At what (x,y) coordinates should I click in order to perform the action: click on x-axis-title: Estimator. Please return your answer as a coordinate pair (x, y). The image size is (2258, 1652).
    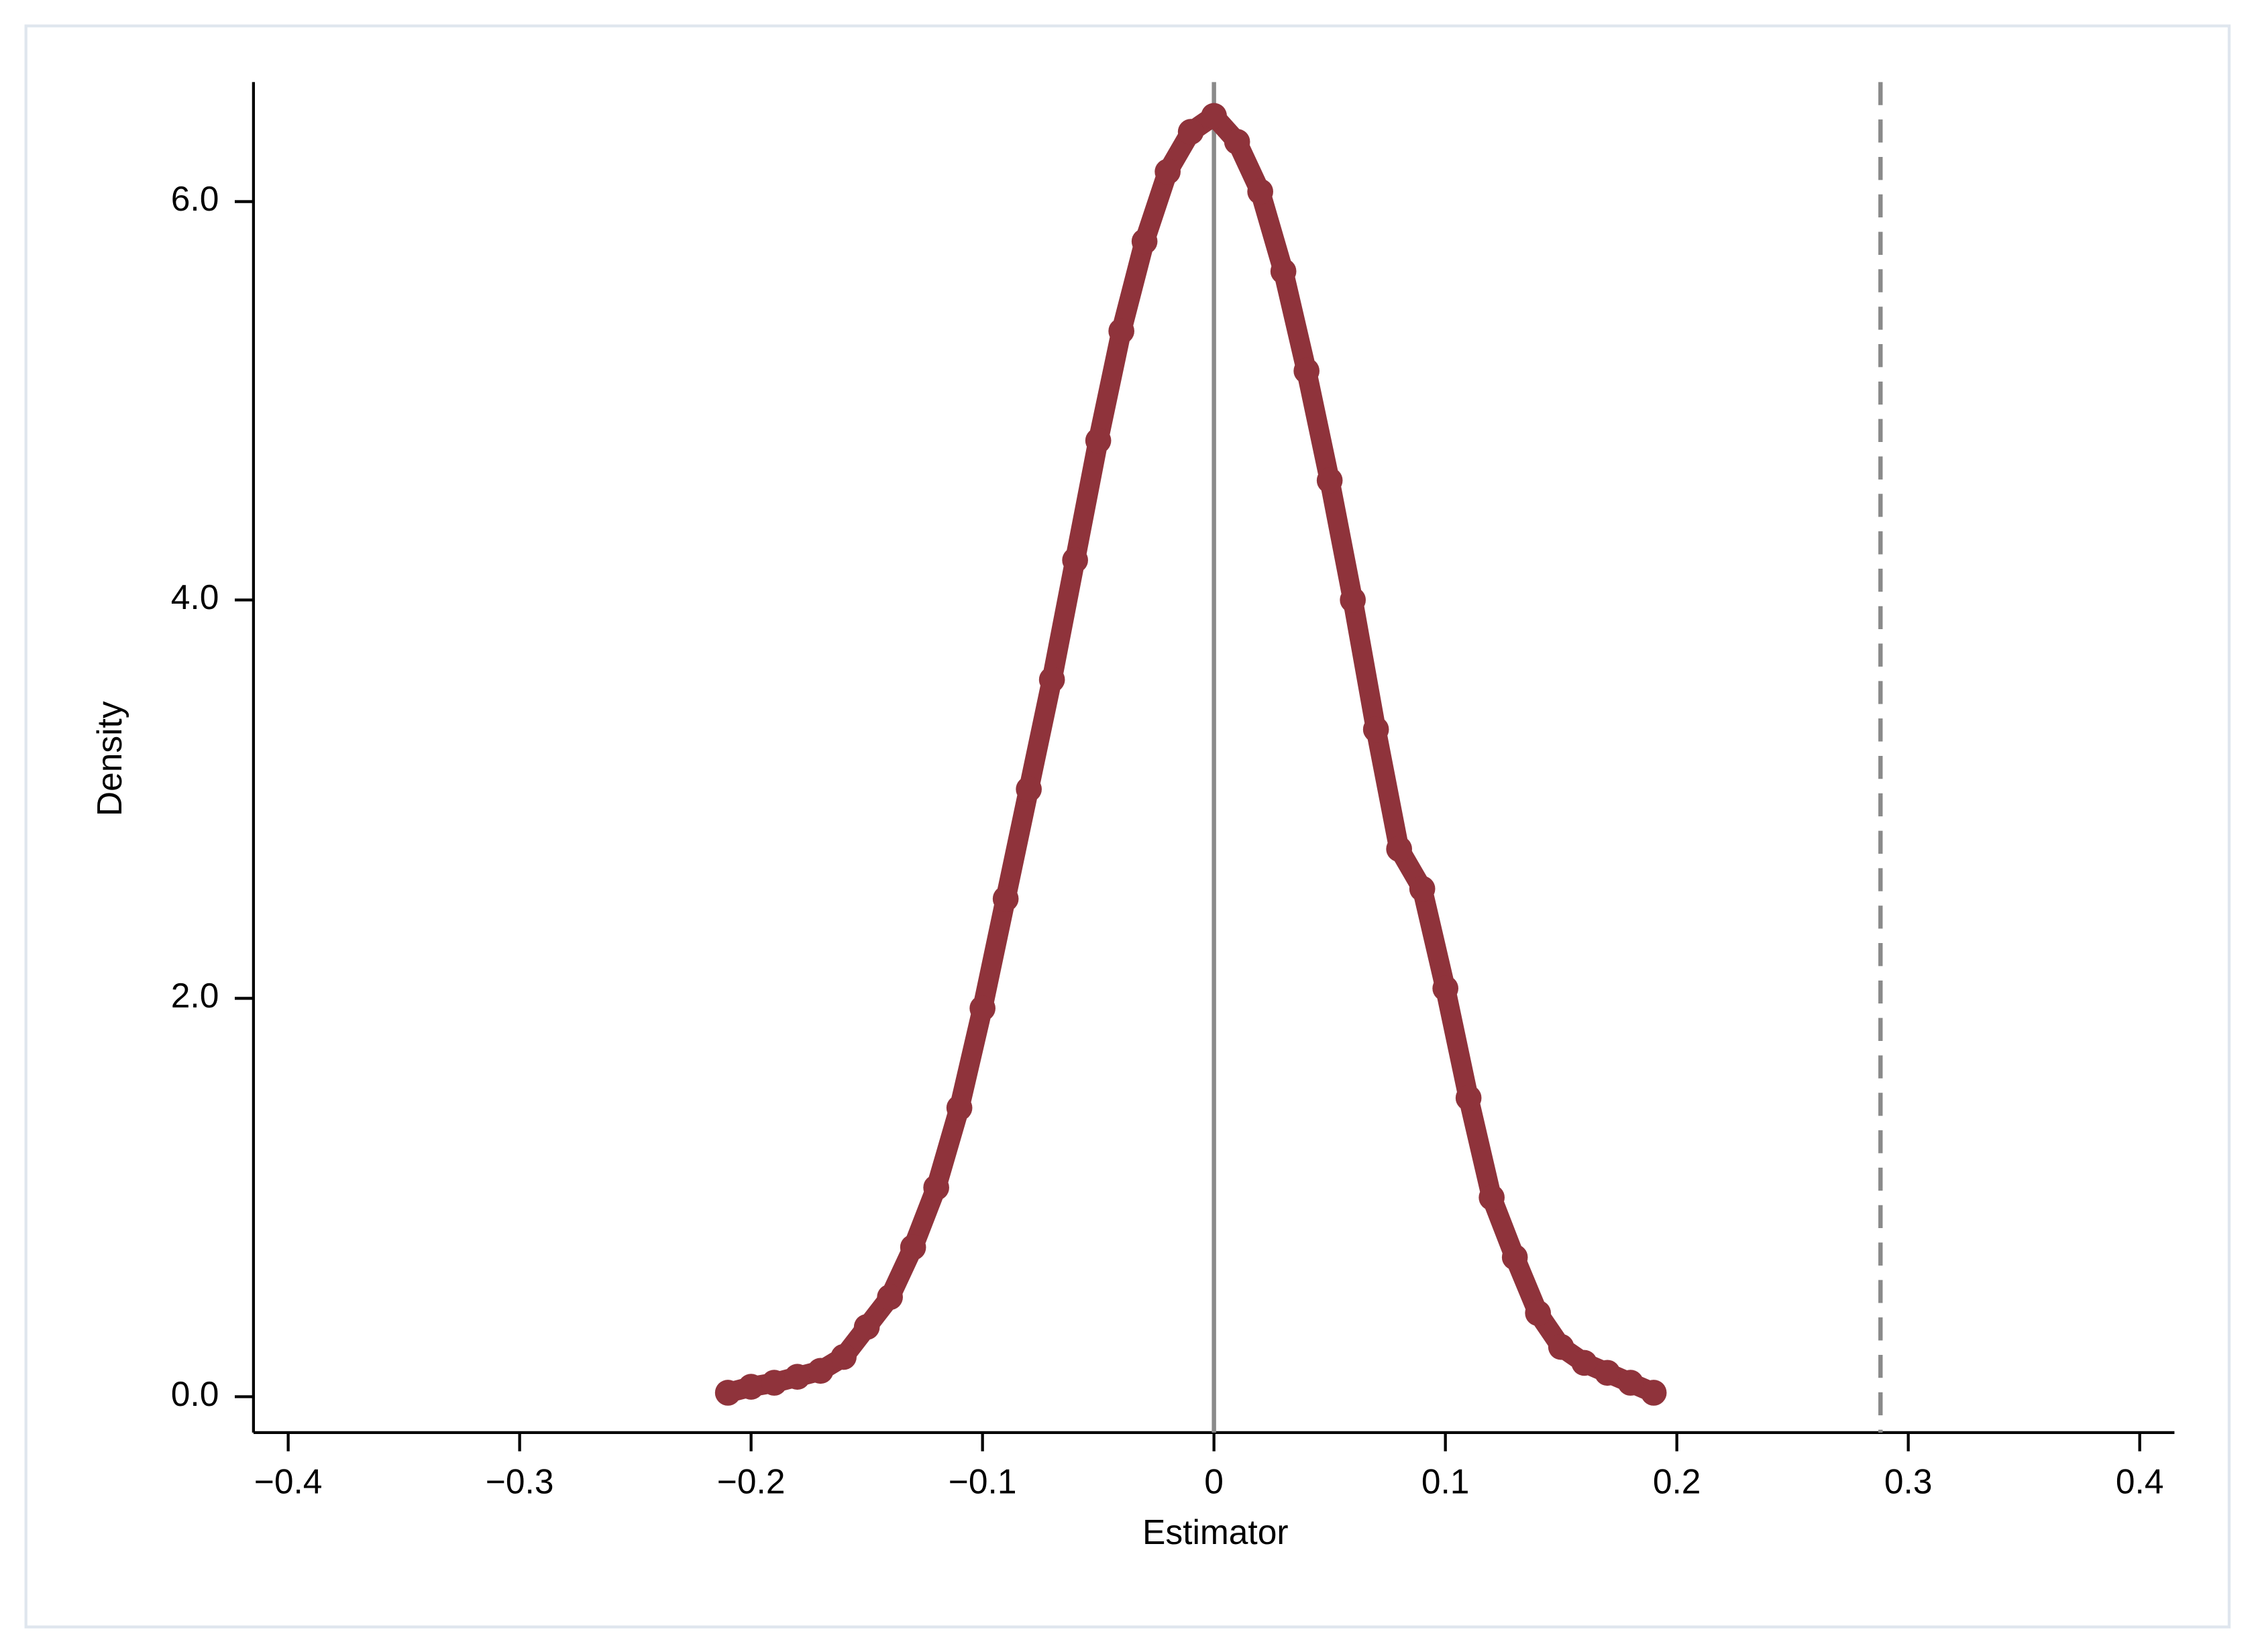
    Looking at the image, I should click on (1216, 1531).